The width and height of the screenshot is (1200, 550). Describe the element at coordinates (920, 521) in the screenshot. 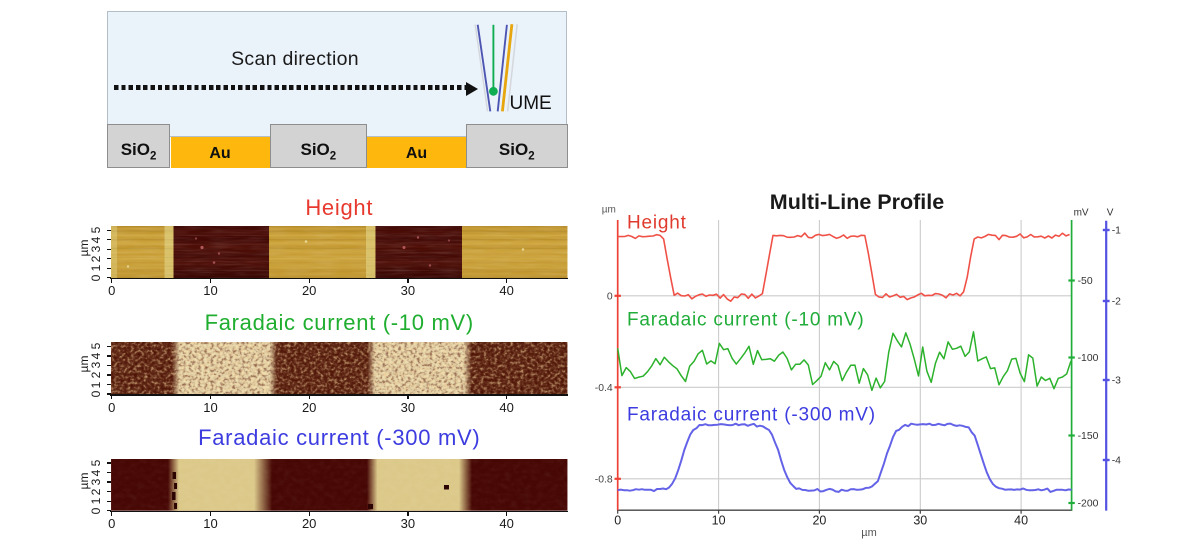

I see `svg-text: 30` at that location.